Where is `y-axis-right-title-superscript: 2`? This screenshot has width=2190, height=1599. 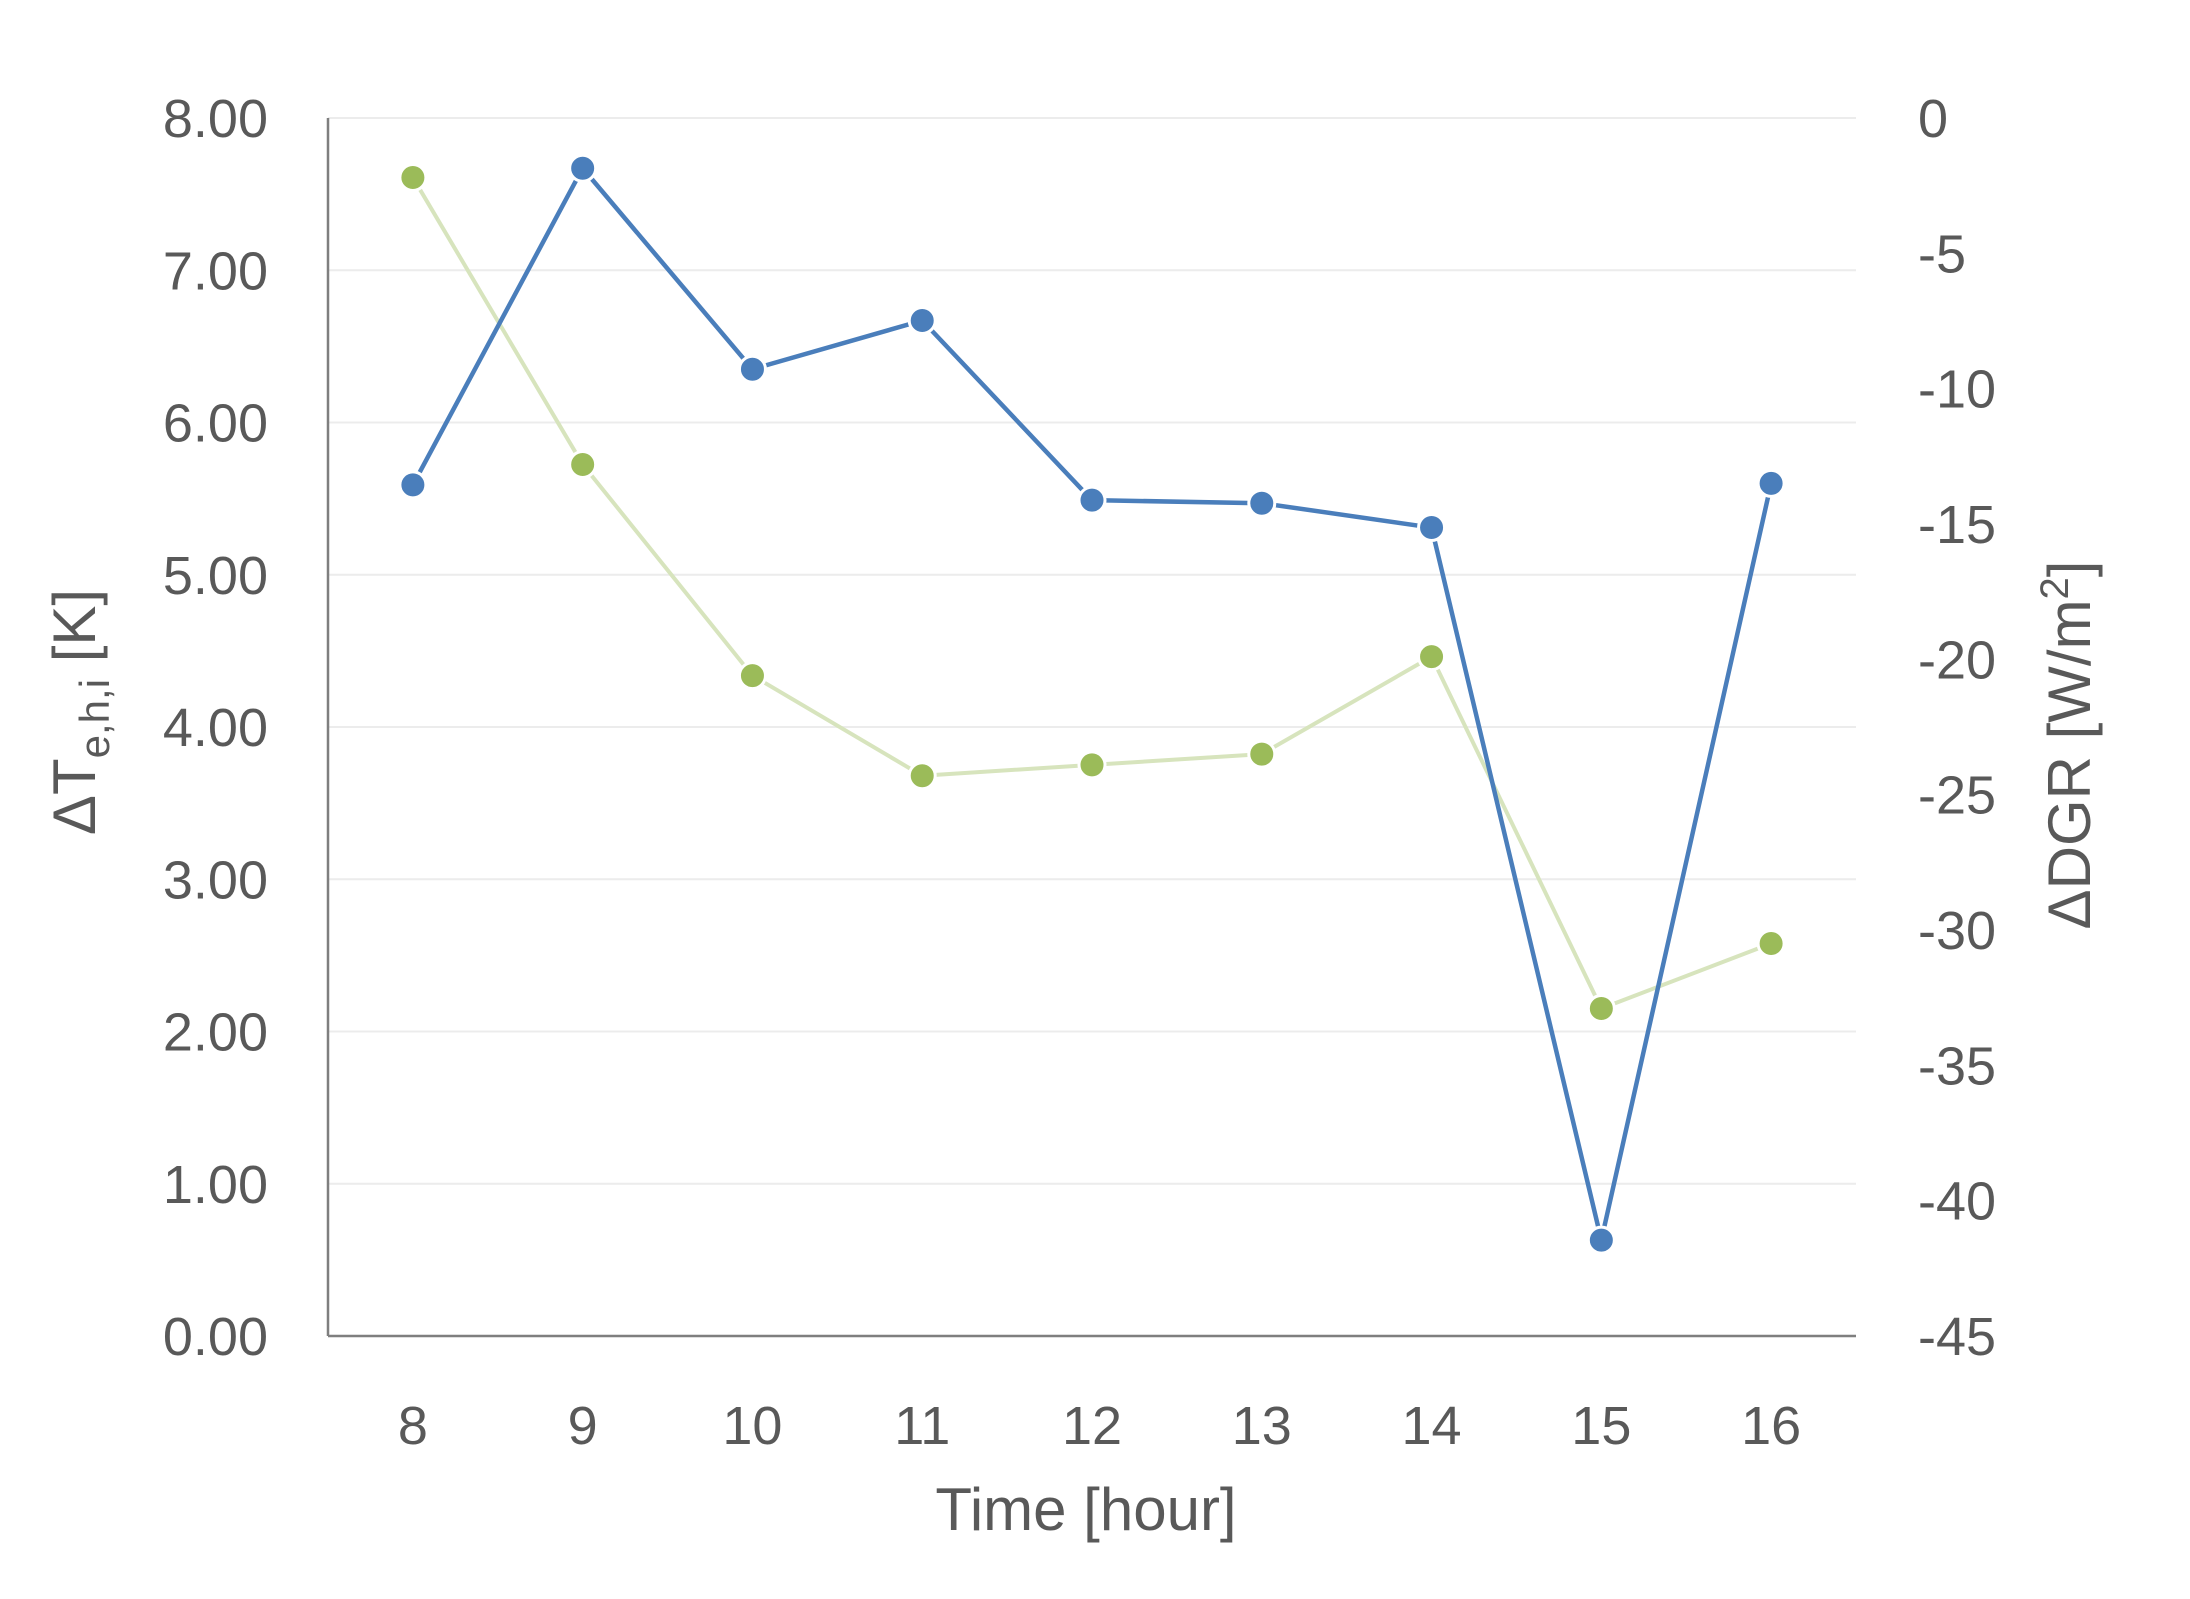 y-axis-right-title-superscript: 2 is located at coordinates (2055, 588).